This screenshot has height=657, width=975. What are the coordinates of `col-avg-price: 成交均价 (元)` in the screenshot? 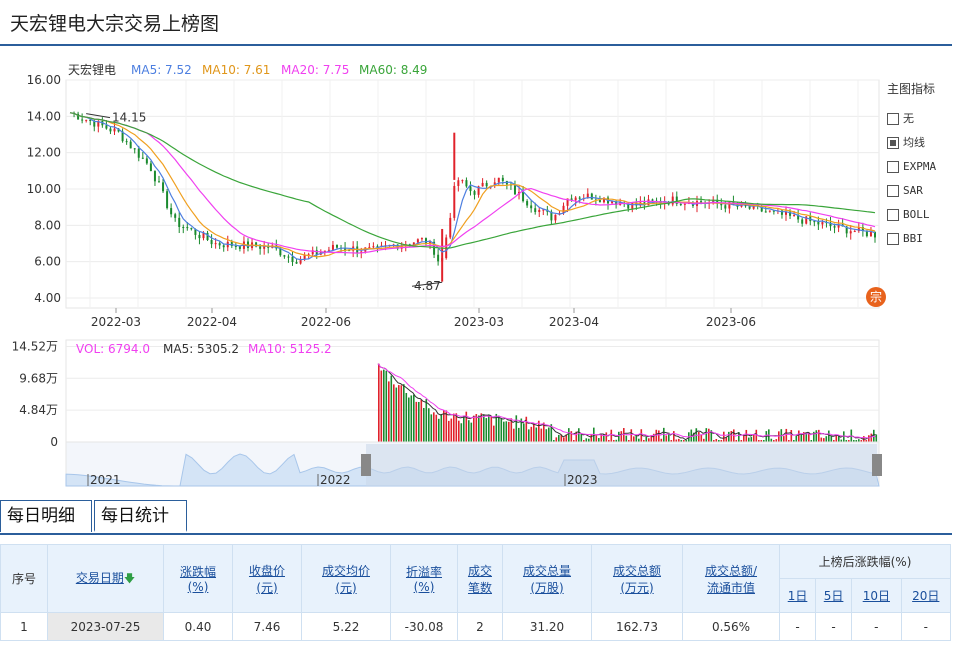 It's located at (346, 578).